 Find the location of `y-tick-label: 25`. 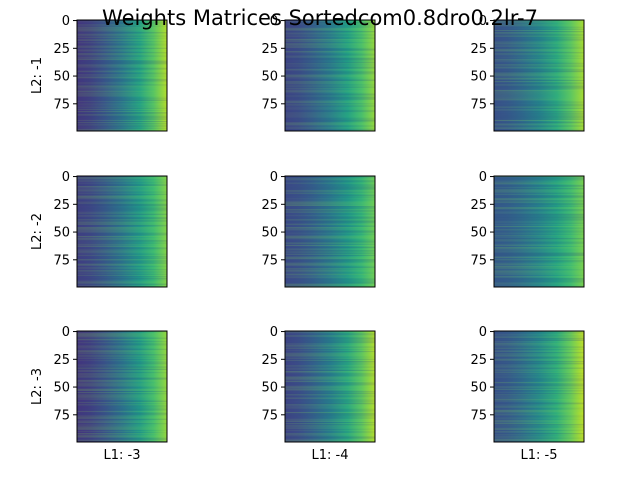

y-tick-label: 25 is located at coordinates (478, 49).